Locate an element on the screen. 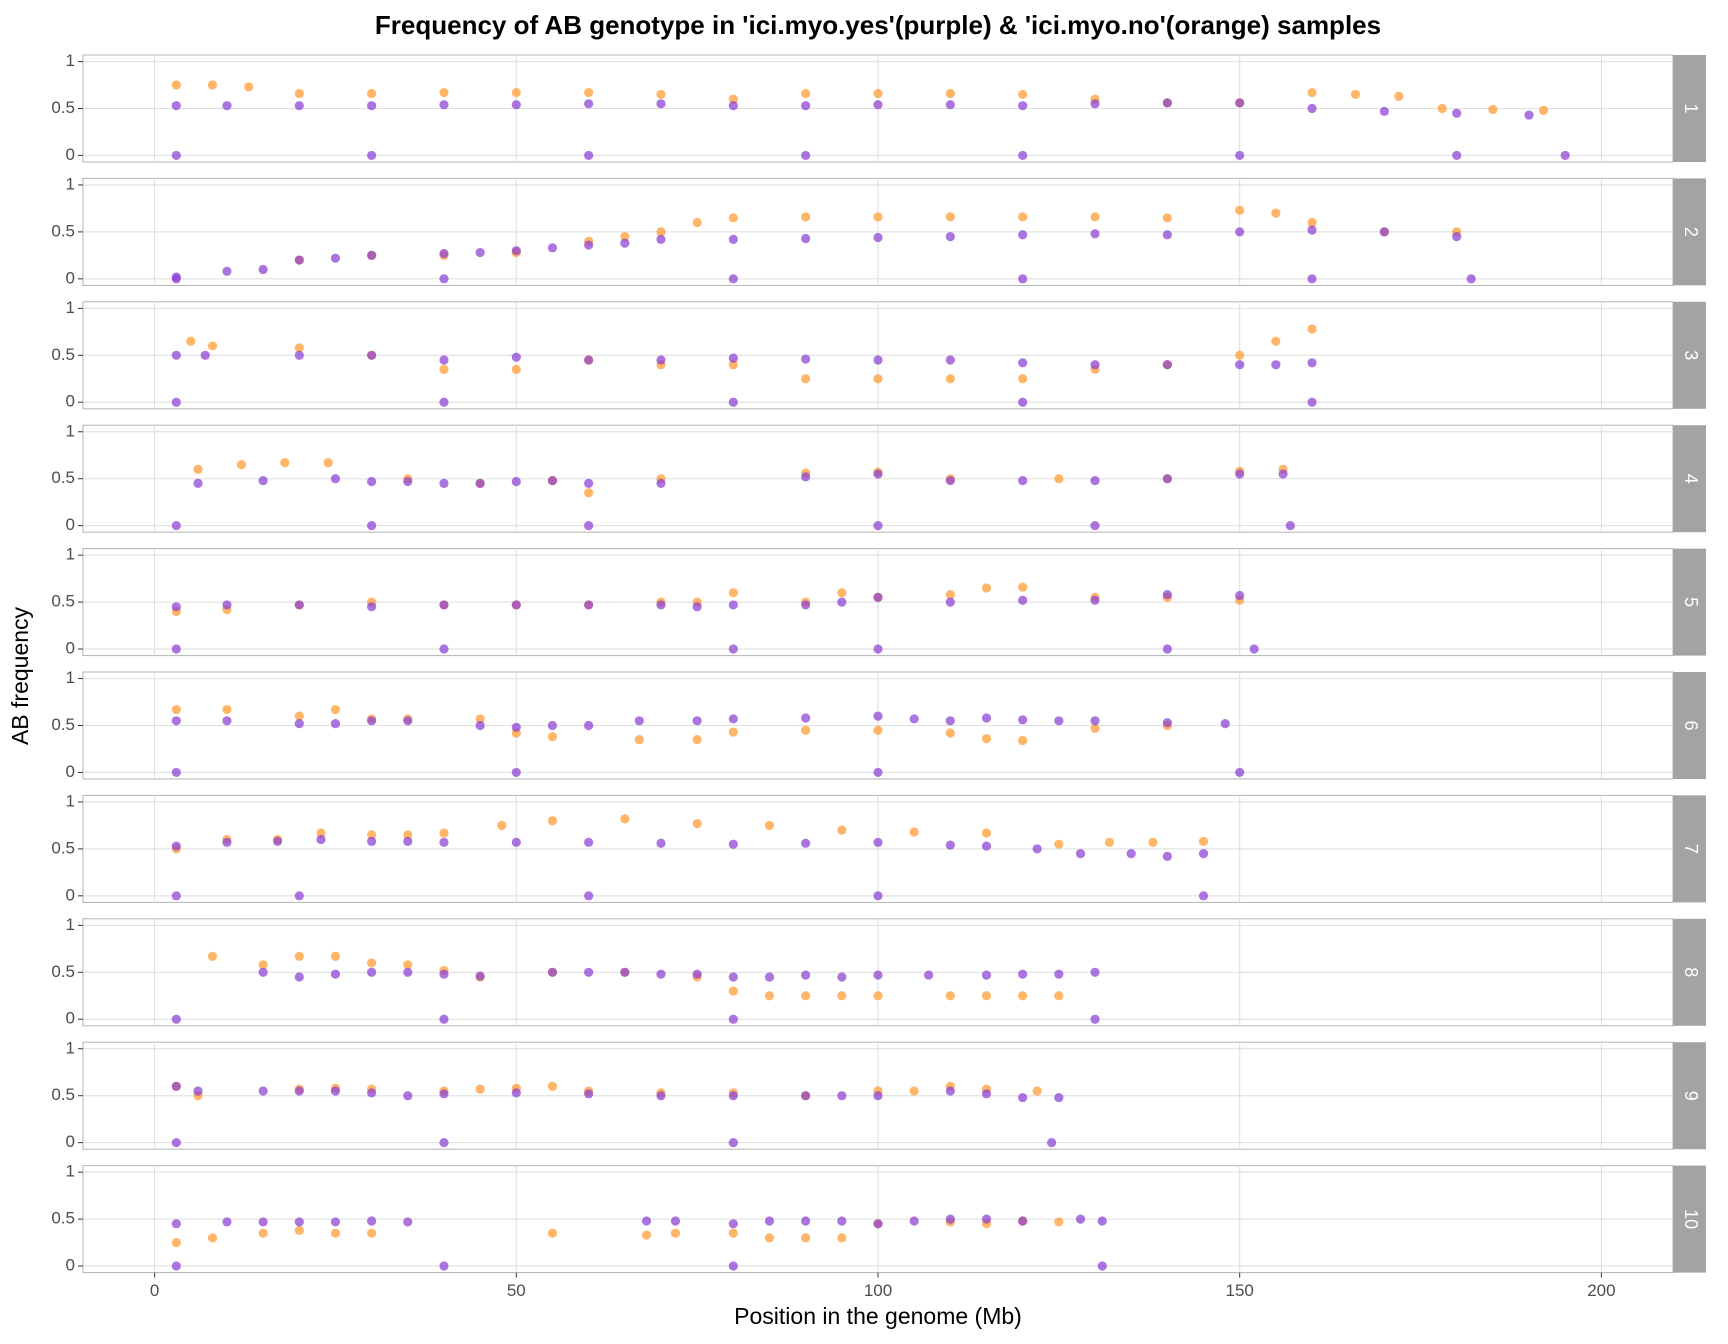 The image size is (1728, 1344). facet-label: 8 is located at coordinates (1691, 972).